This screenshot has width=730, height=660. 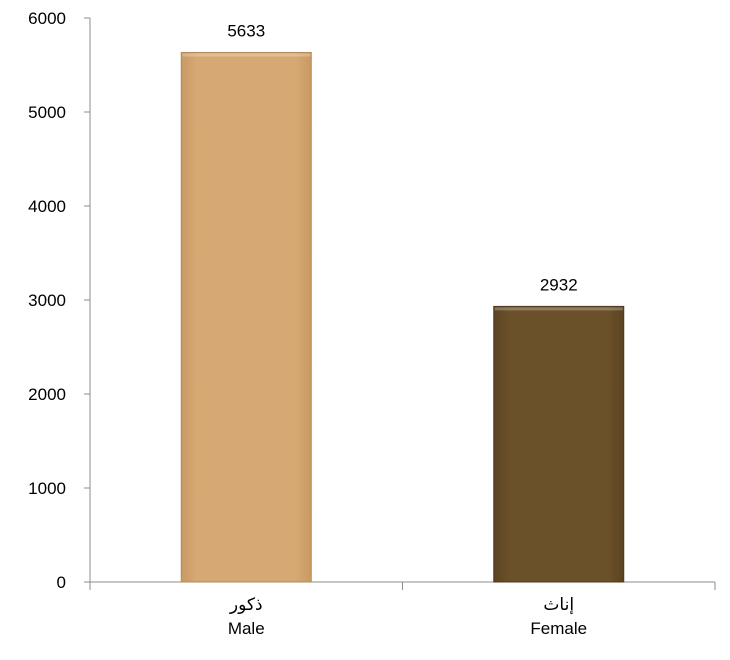 I want to click on x-axis: ذكور Male إناث Female, so click(x=402, y=609).